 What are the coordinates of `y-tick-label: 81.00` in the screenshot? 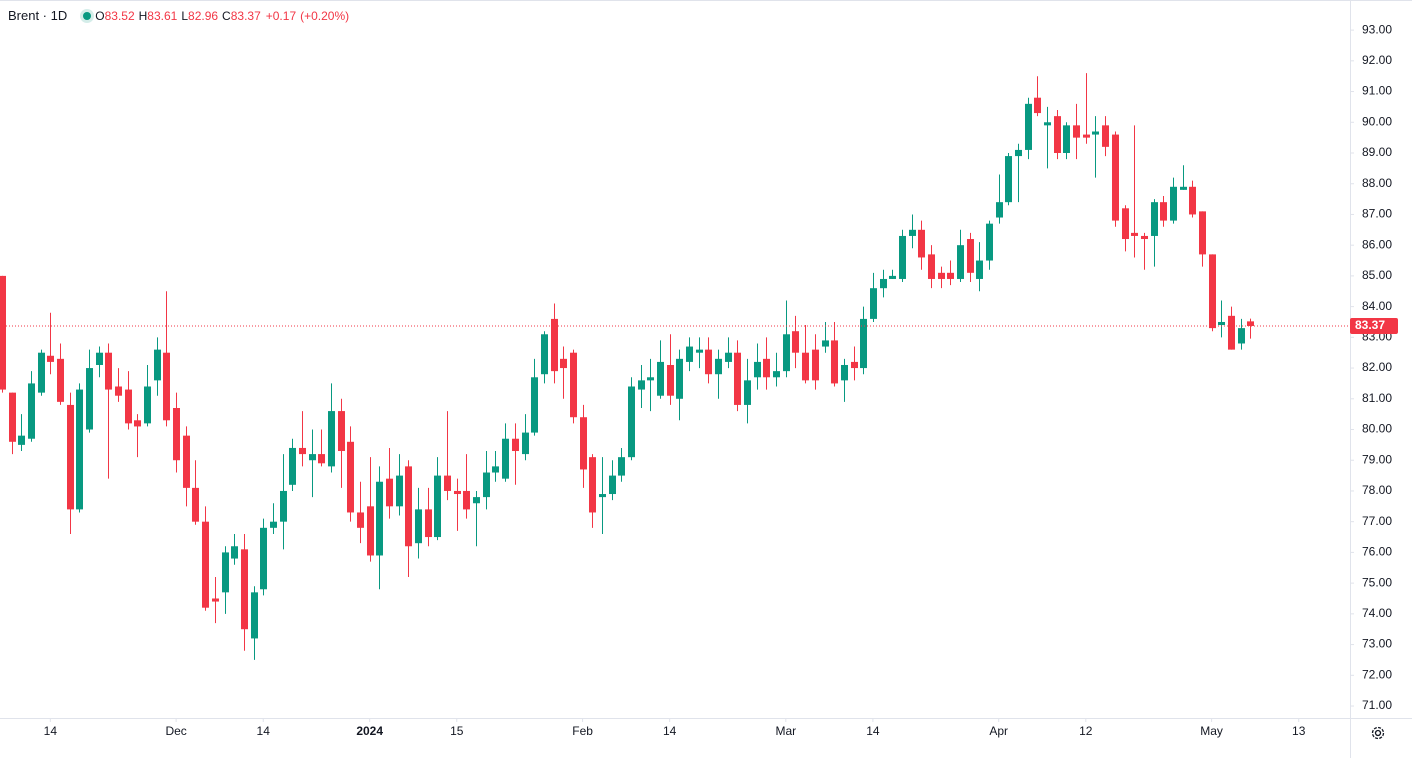 It's located at (1377, 398).